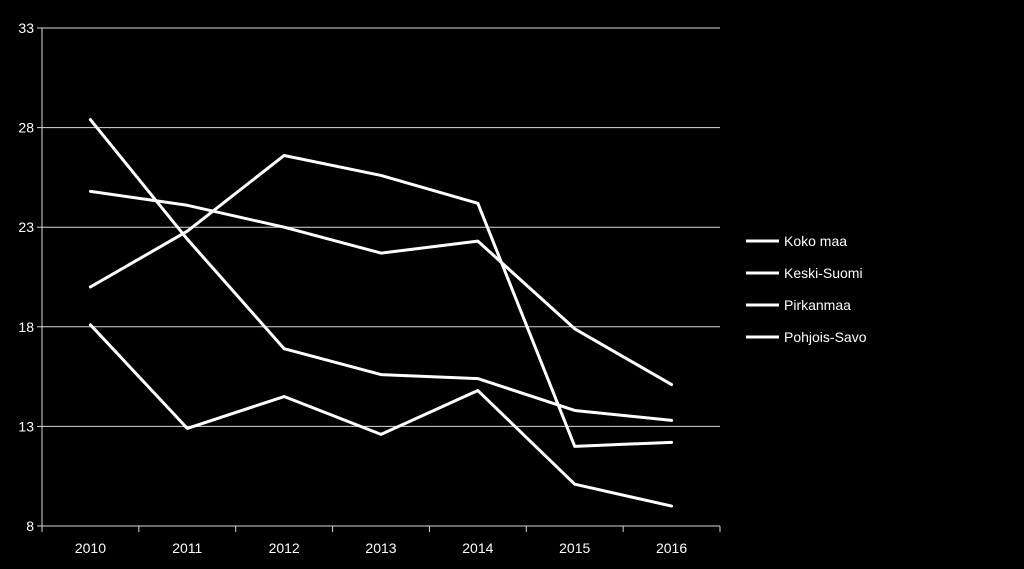 The image size is (1024, 569). Describe the element at coordinates (284, 548) in the screenshot. I see `x-tick-label: 2012` at that location.